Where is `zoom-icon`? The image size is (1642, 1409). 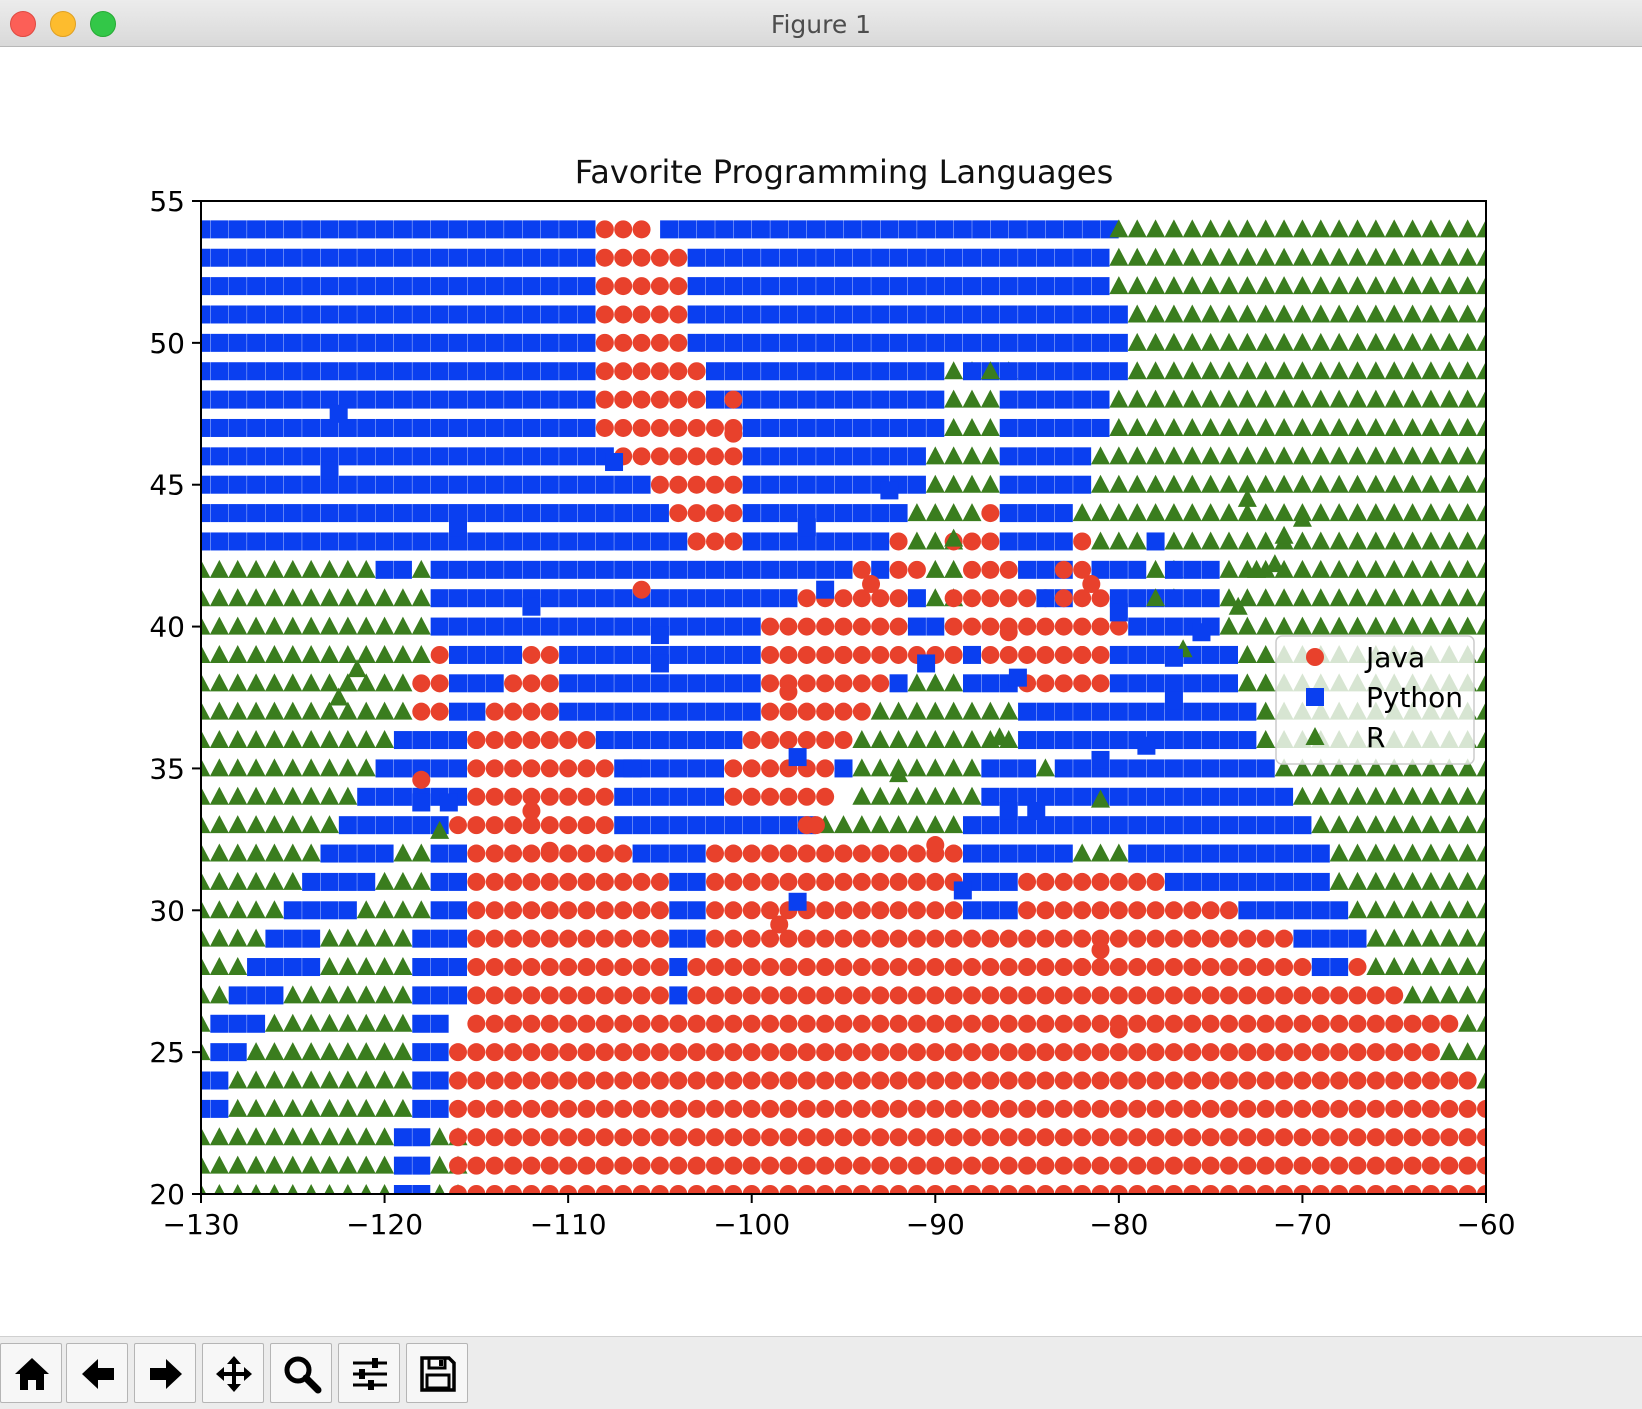
zoom-icon is located at coordinates (103, 24).